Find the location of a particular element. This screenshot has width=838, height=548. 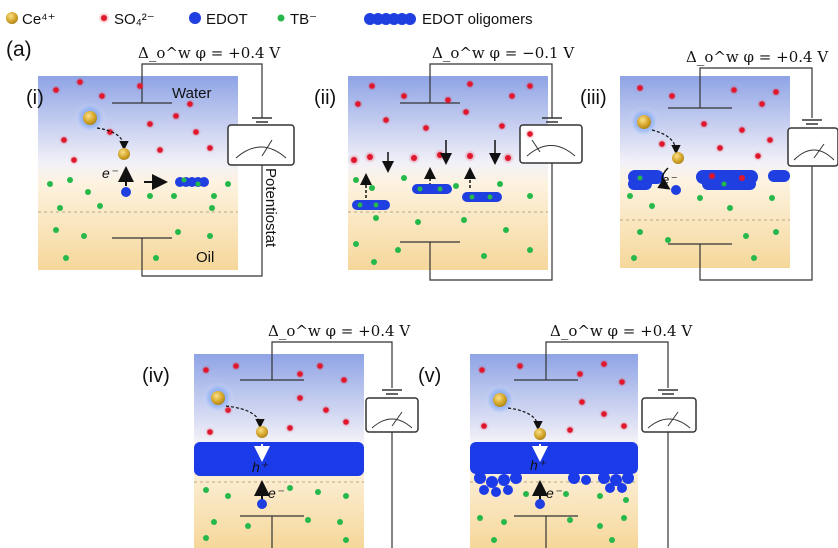

panel-label-ii: (ii) is located at coordinates (325, 98).